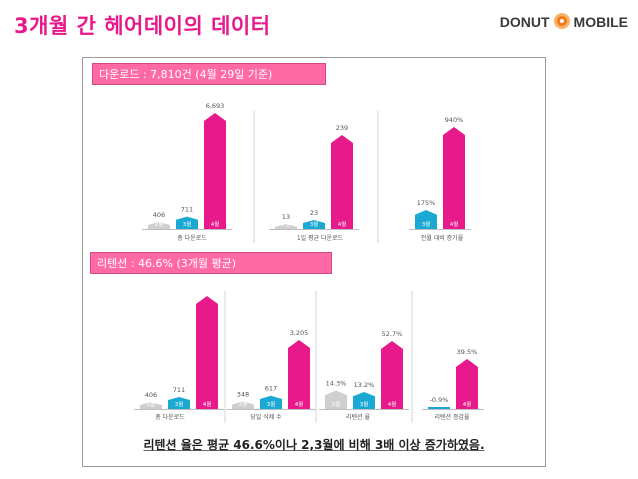  Describe the element at coordinates (215, 106) in the screenshot. I see `chart-value-label: 6,693` at that location.